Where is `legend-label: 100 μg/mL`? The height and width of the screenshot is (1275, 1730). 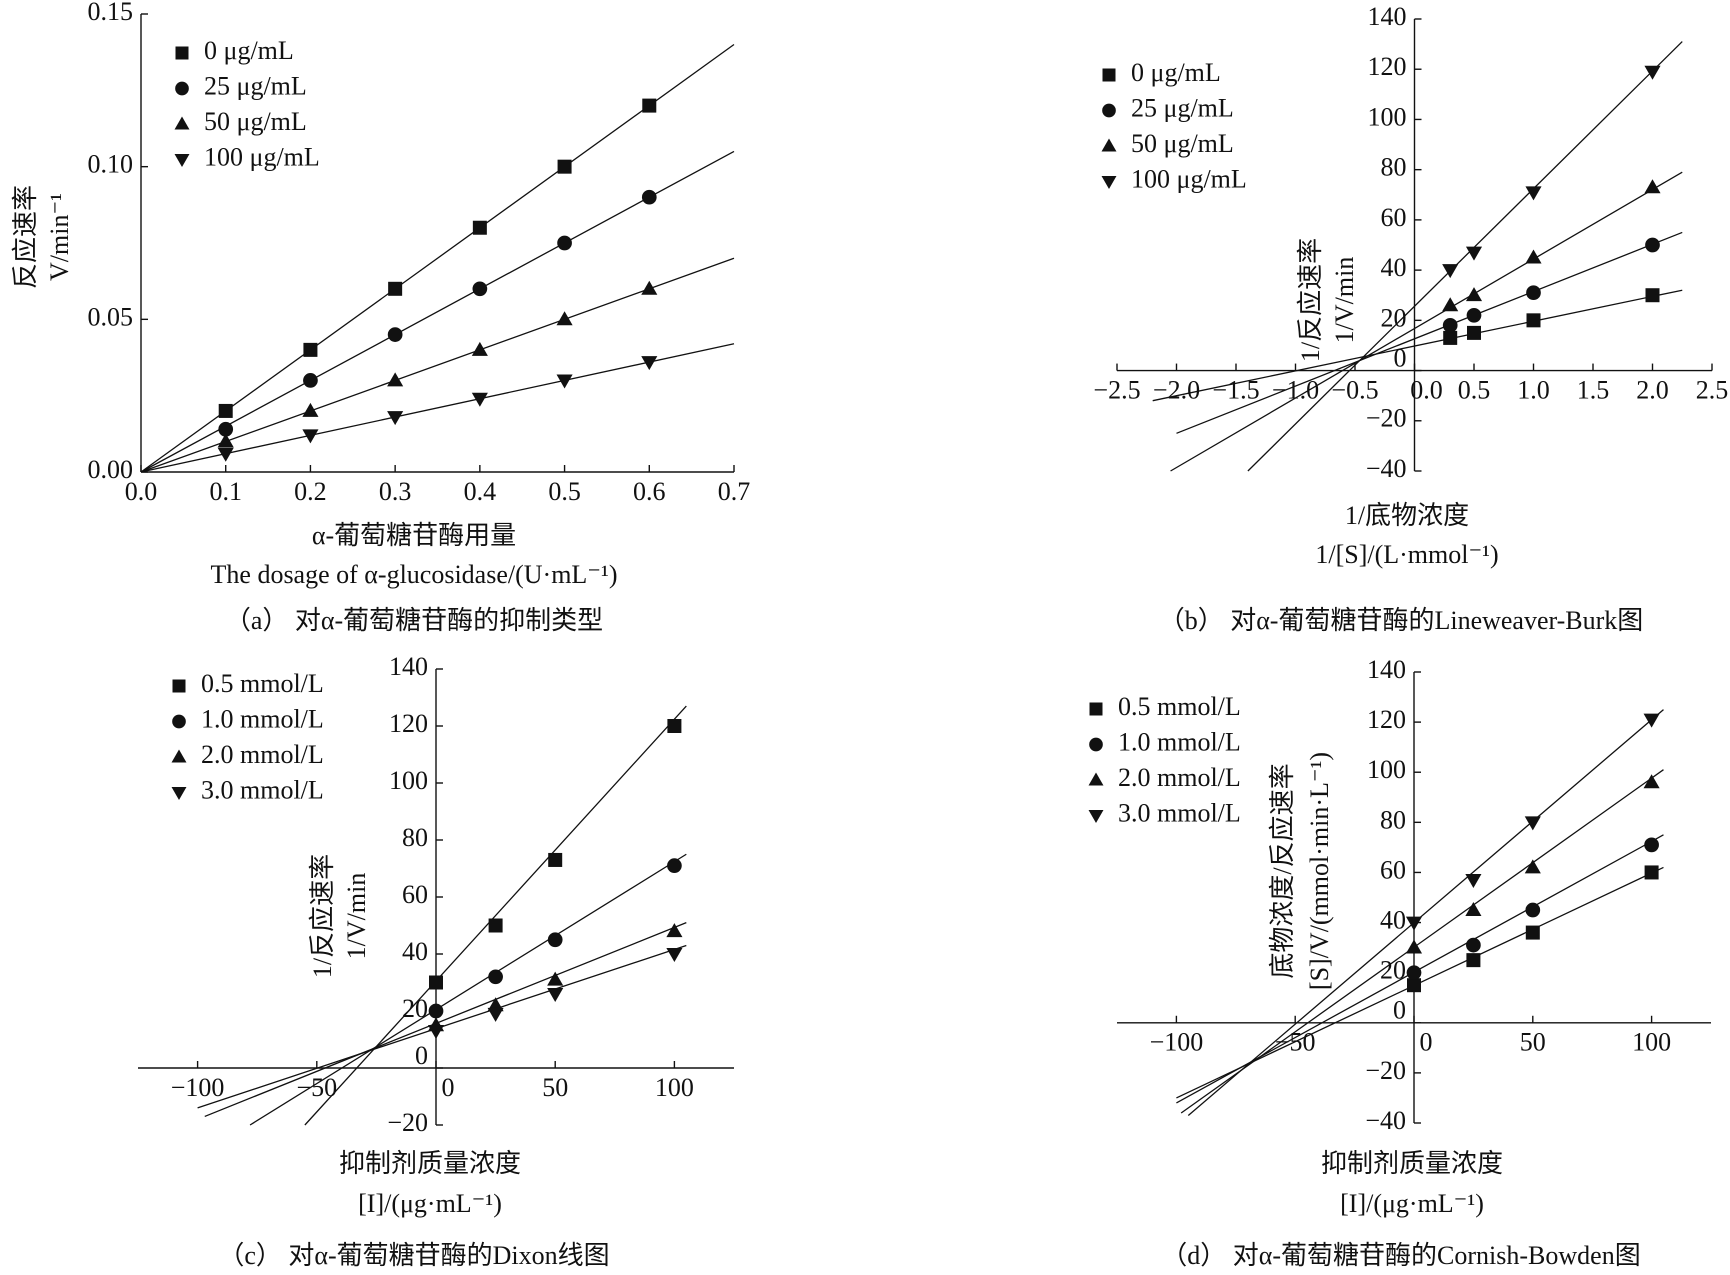 legend-label: 100 μg/mL is located at coordinates (262, 156).